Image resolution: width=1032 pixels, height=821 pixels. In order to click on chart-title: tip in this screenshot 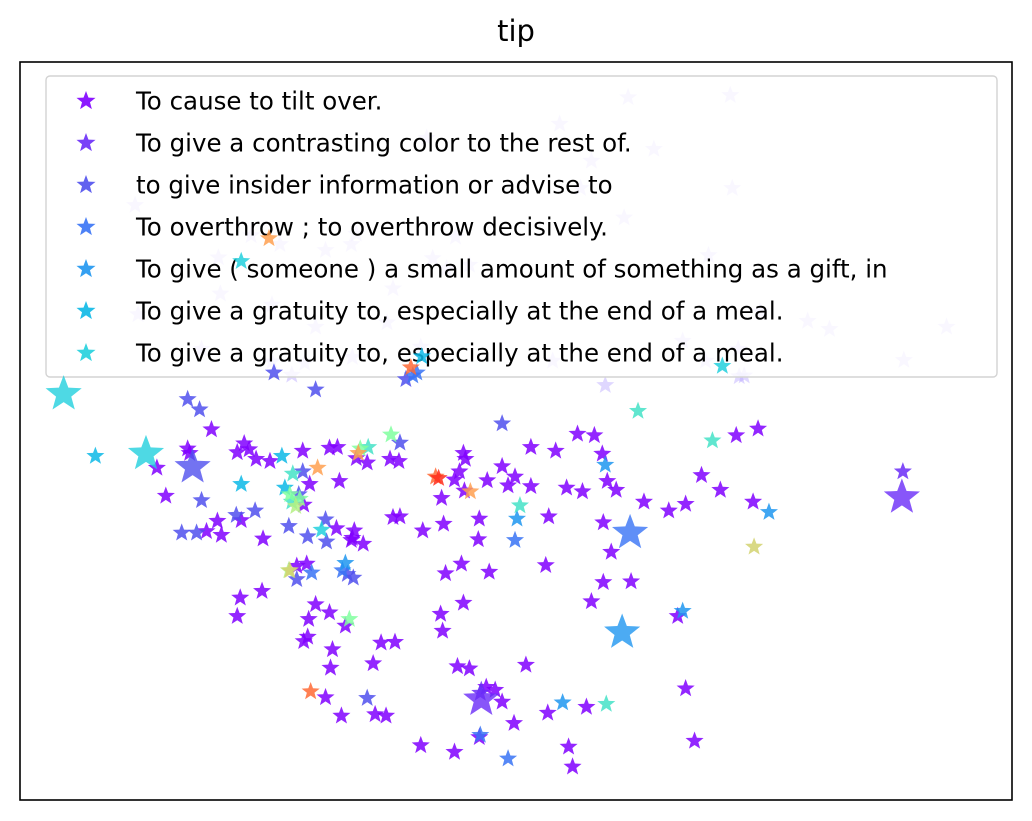, I will do `click(516, 31)`.